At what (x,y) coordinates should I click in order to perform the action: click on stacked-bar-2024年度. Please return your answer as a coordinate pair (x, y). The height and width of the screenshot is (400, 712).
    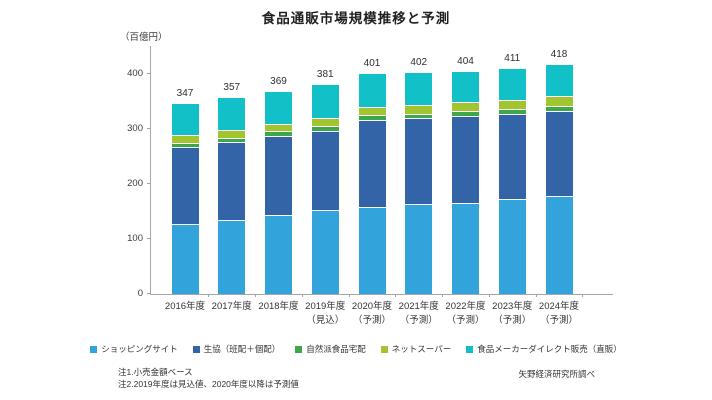
    Looking at the image, I should click on (559, 178).